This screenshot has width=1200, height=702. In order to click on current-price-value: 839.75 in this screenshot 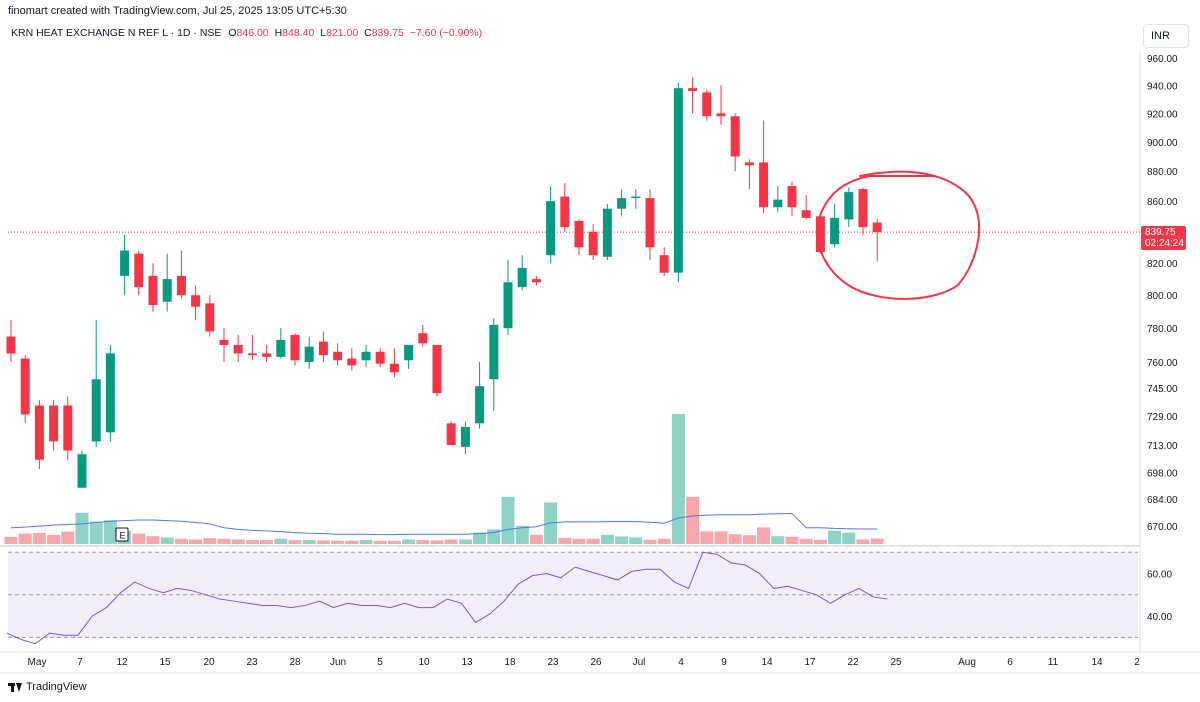, I will do `click(1160, 232)`.